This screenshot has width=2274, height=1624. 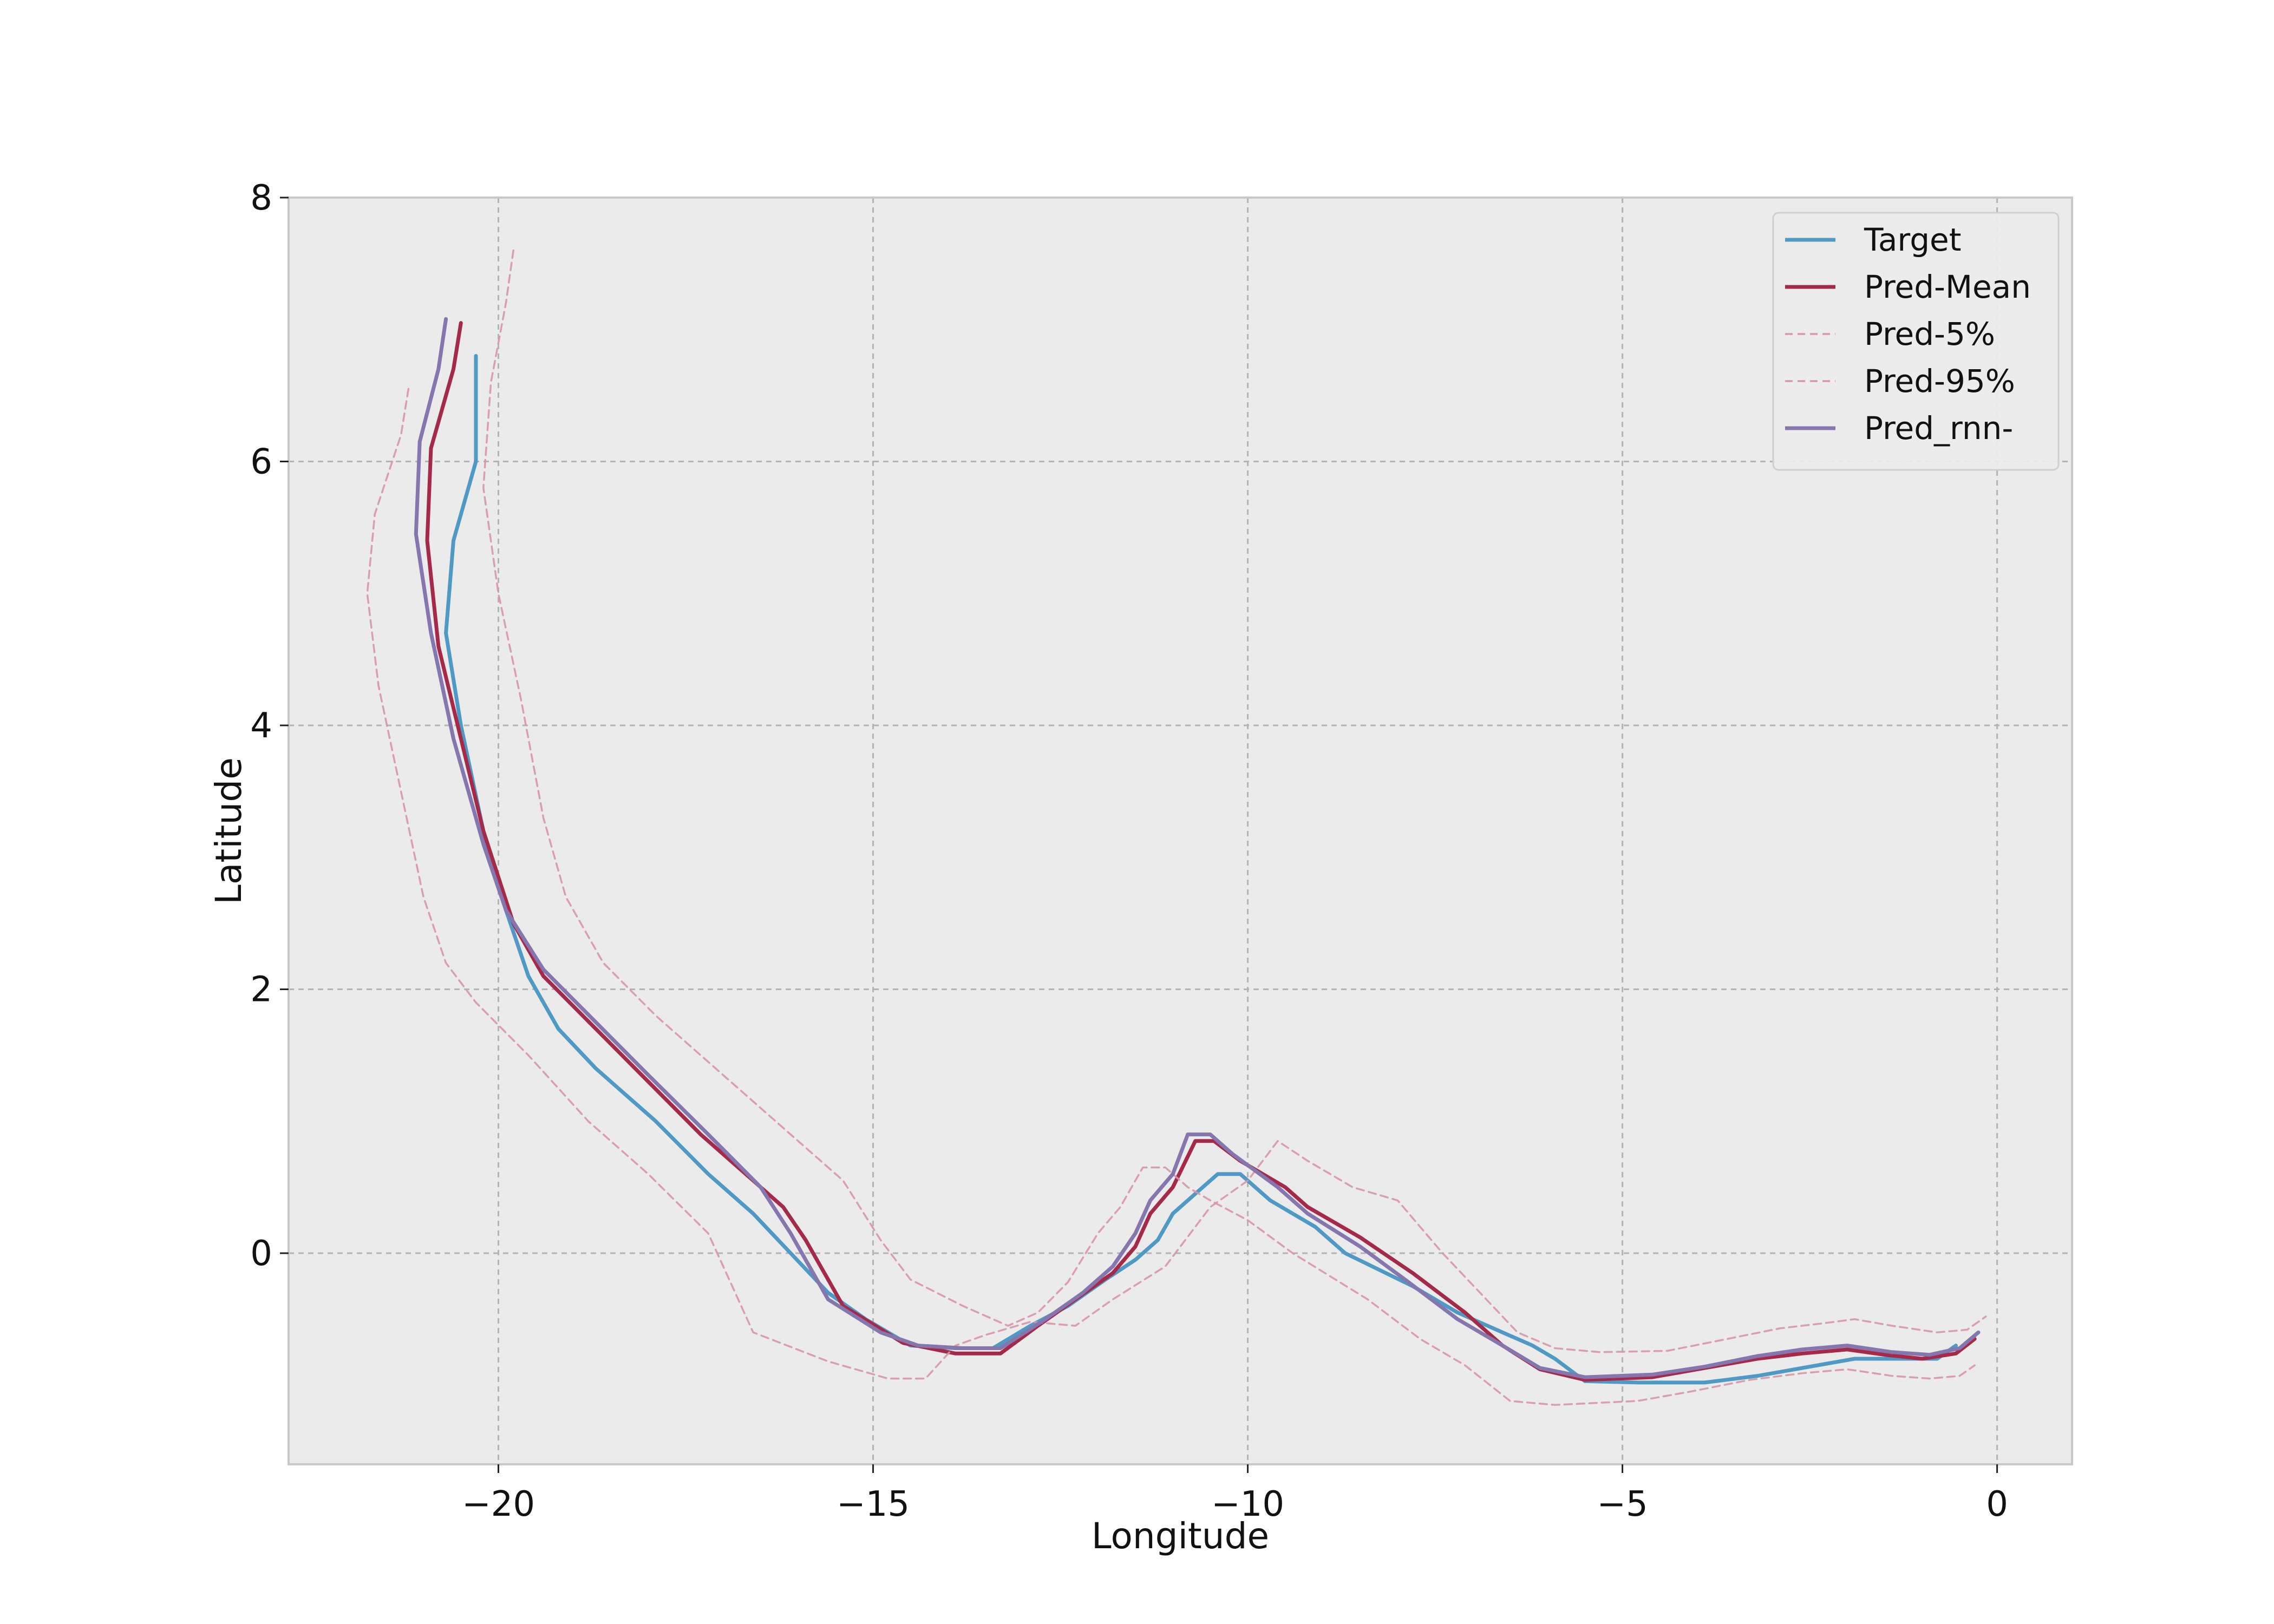 I want to click on legend-box, so click(x=1916, y=341).